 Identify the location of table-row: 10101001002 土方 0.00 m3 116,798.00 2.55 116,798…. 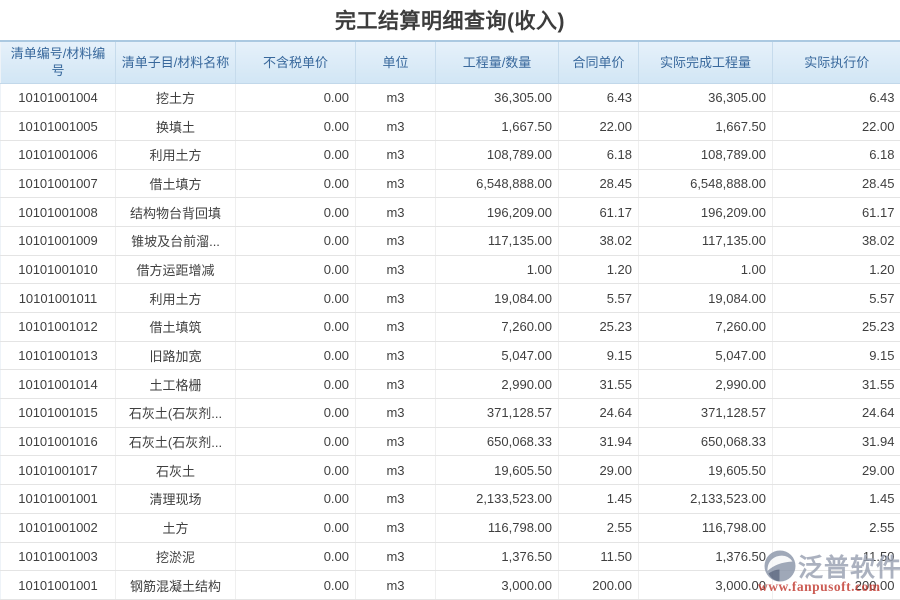
(450, 528).